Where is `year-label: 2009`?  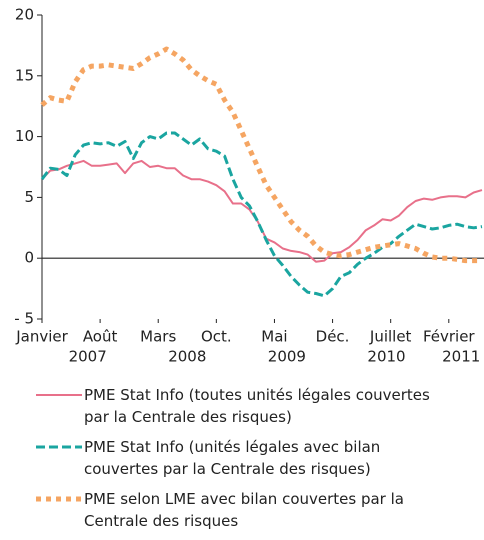 year-label: 2009 is located at coordinates (287, 357).